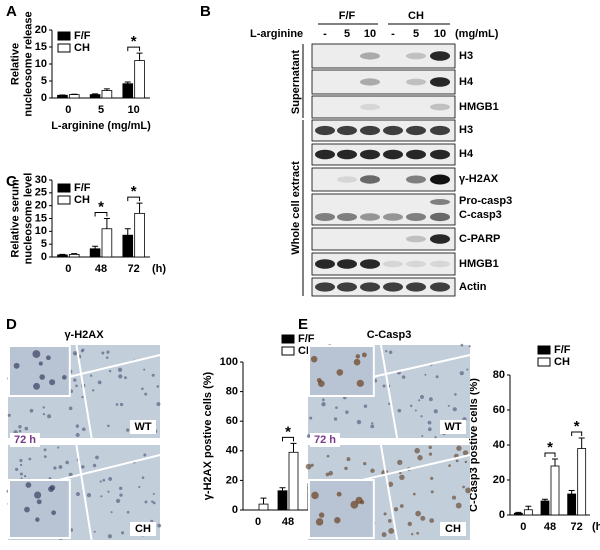 The height and width of the screenshot is (550, 600). I want to click on micrograph-title: γ-H2AX, so click(84, 335).